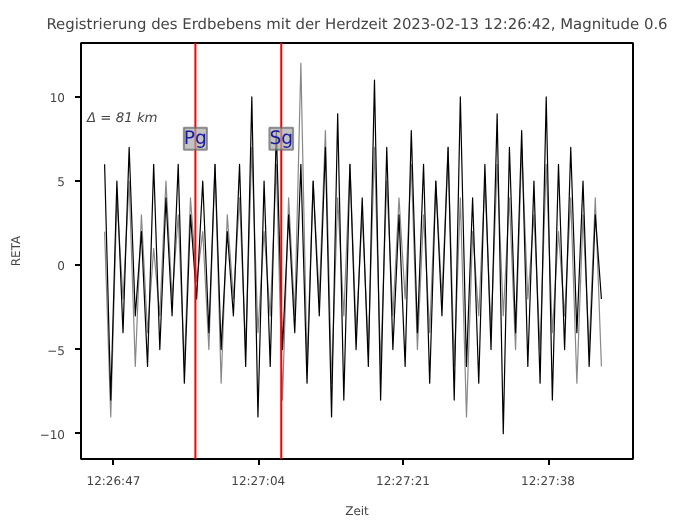 This screenshot has width=700, height=524. I want to click on ref-line-label: Pg, so click(195, 138).